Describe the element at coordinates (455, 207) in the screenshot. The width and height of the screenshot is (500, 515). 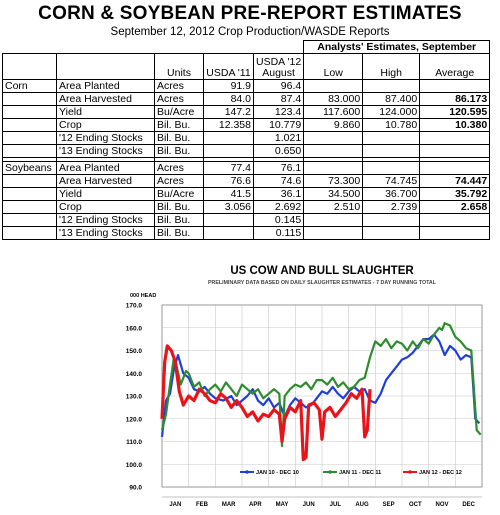
I see `average-value: 2.658` at that location.